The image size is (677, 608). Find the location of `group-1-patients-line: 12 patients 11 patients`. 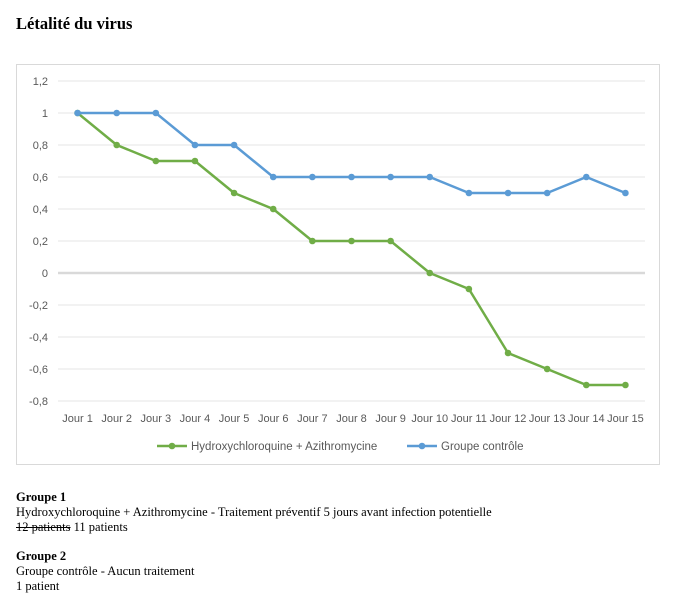

group-1-patients-line: 12 patients 11 patients is located at coordinates (254, 527).